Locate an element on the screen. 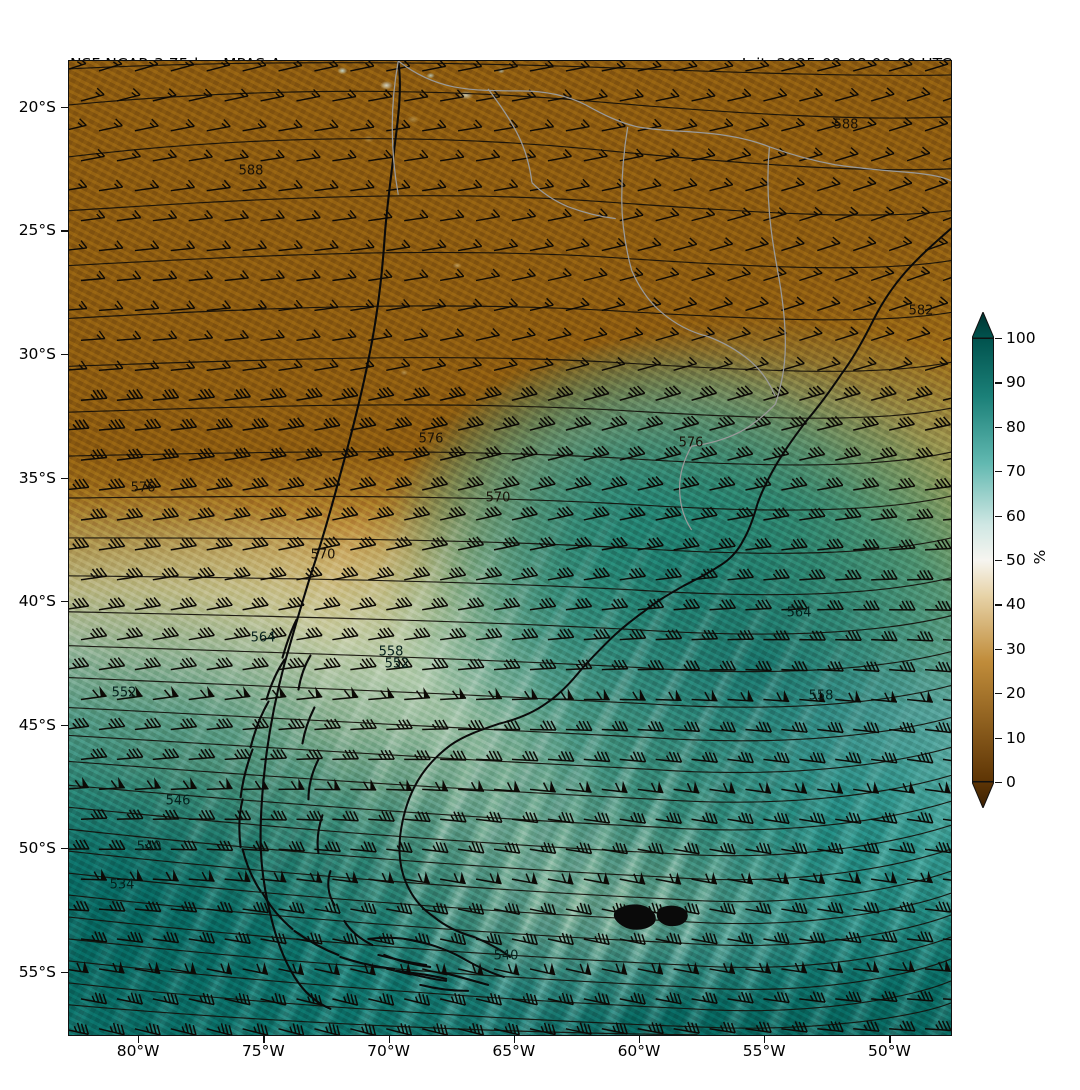 This screenshot has width=1080, height=1090. x-axis-label: 55°W is located at coordinates (764, 1051).